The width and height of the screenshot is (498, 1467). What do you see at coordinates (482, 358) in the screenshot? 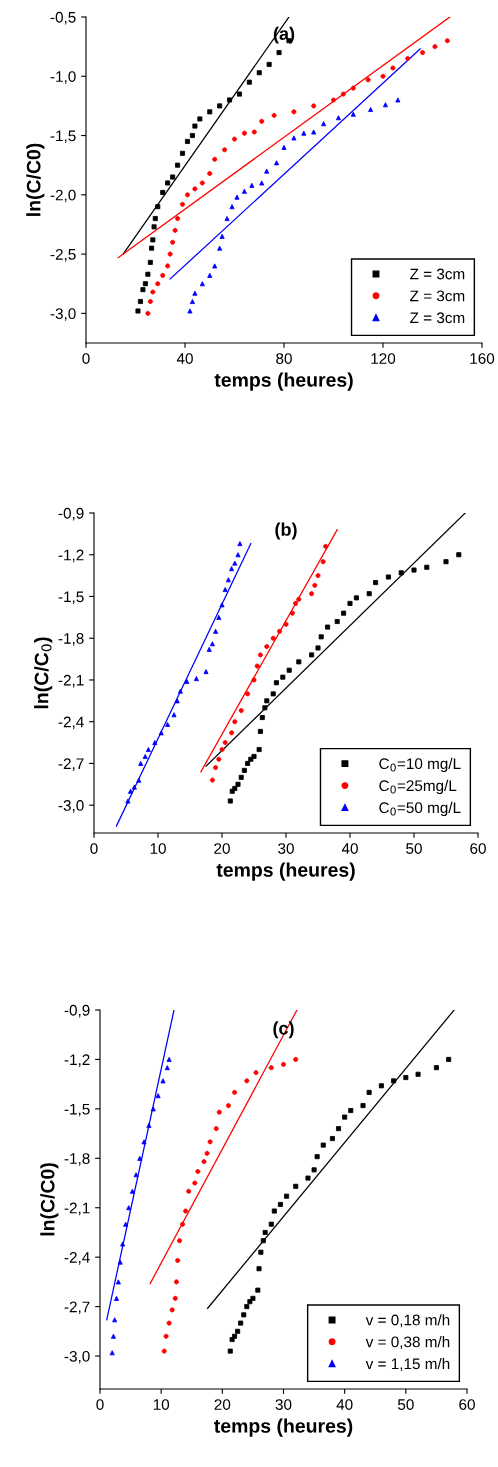
I see `x-tick-label: 160` at bounding box center [482, 358].